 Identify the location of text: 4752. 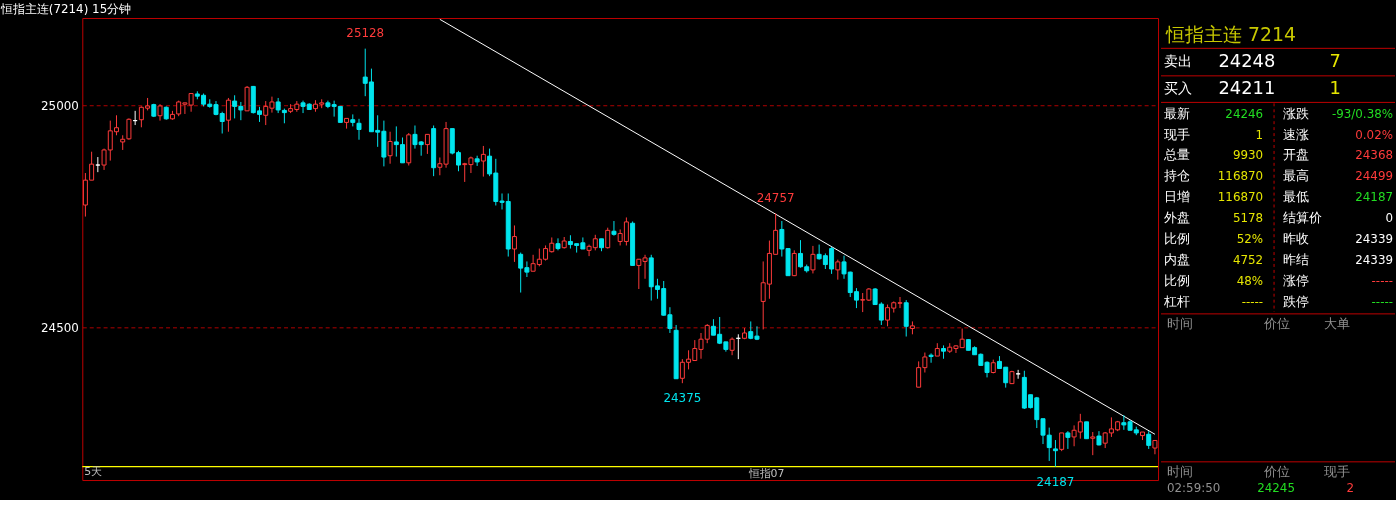
(1248, 259).